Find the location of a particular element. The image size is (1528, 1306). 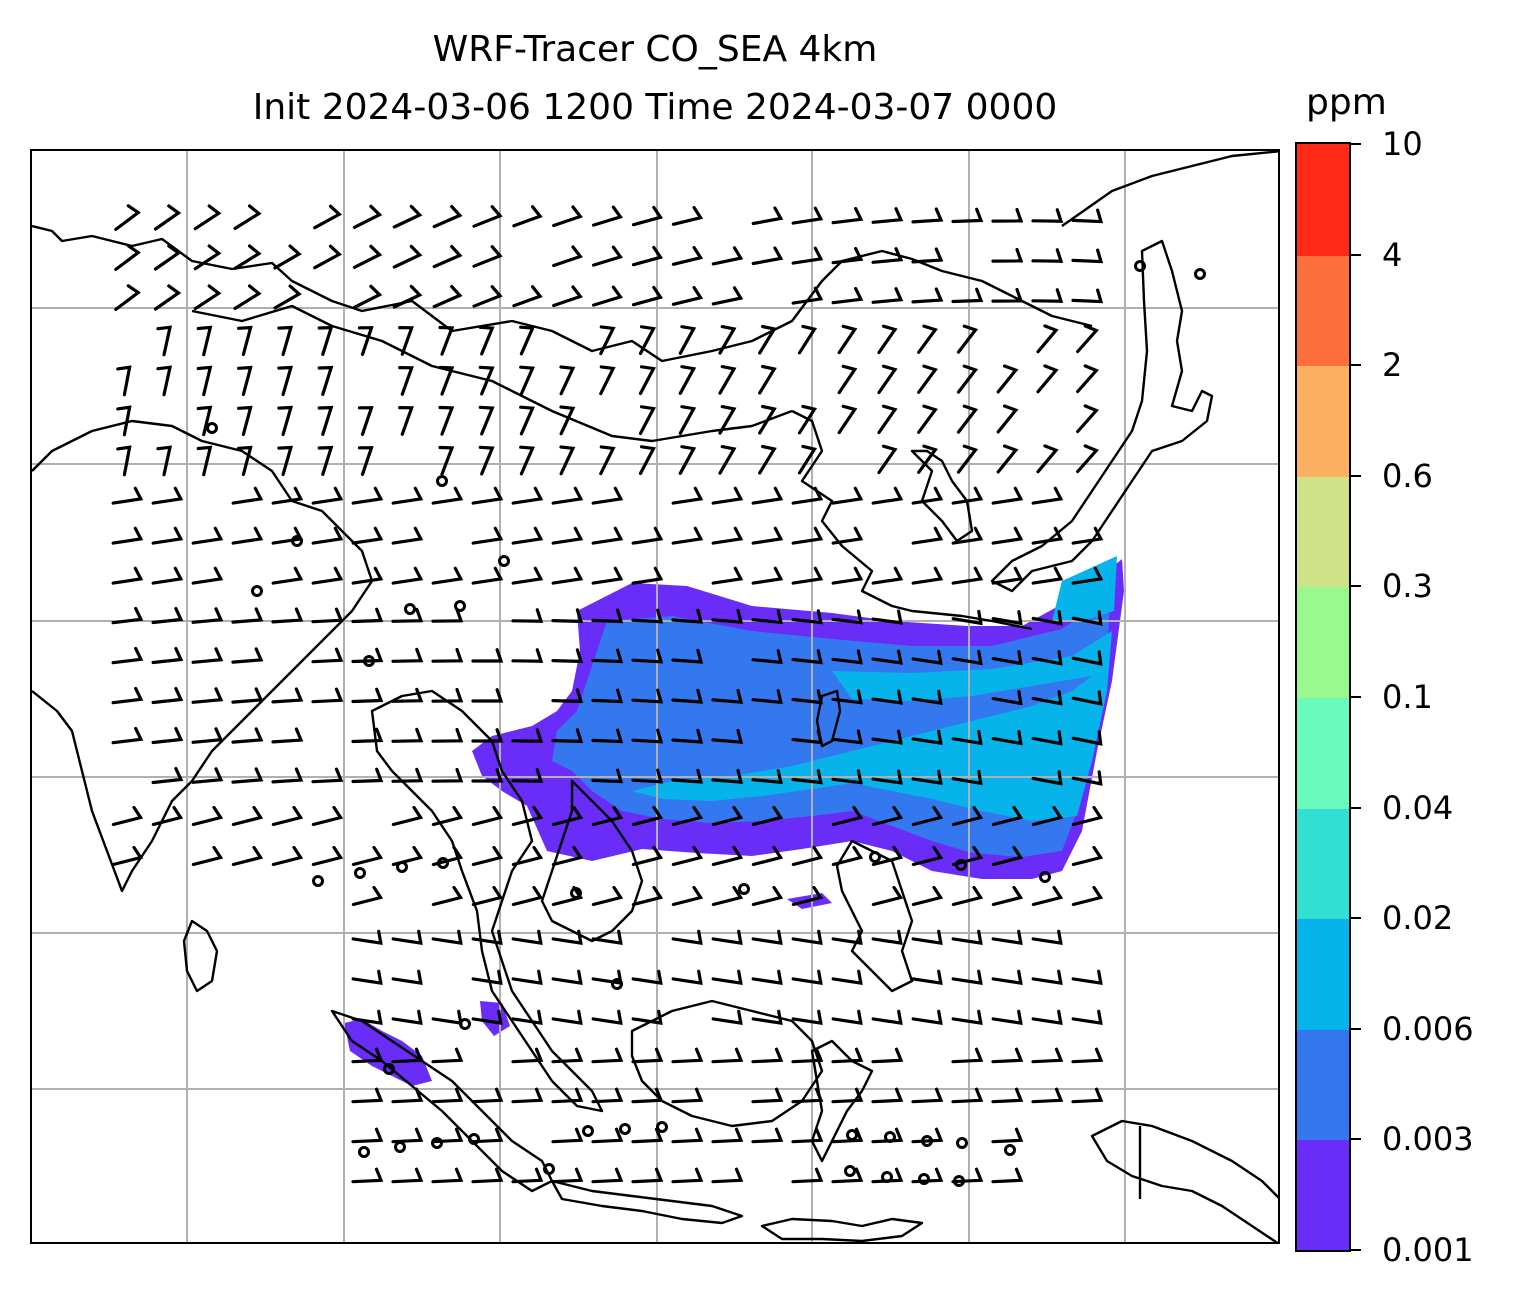

colorbar-tick-mark is located at coordinates (1356, 475).